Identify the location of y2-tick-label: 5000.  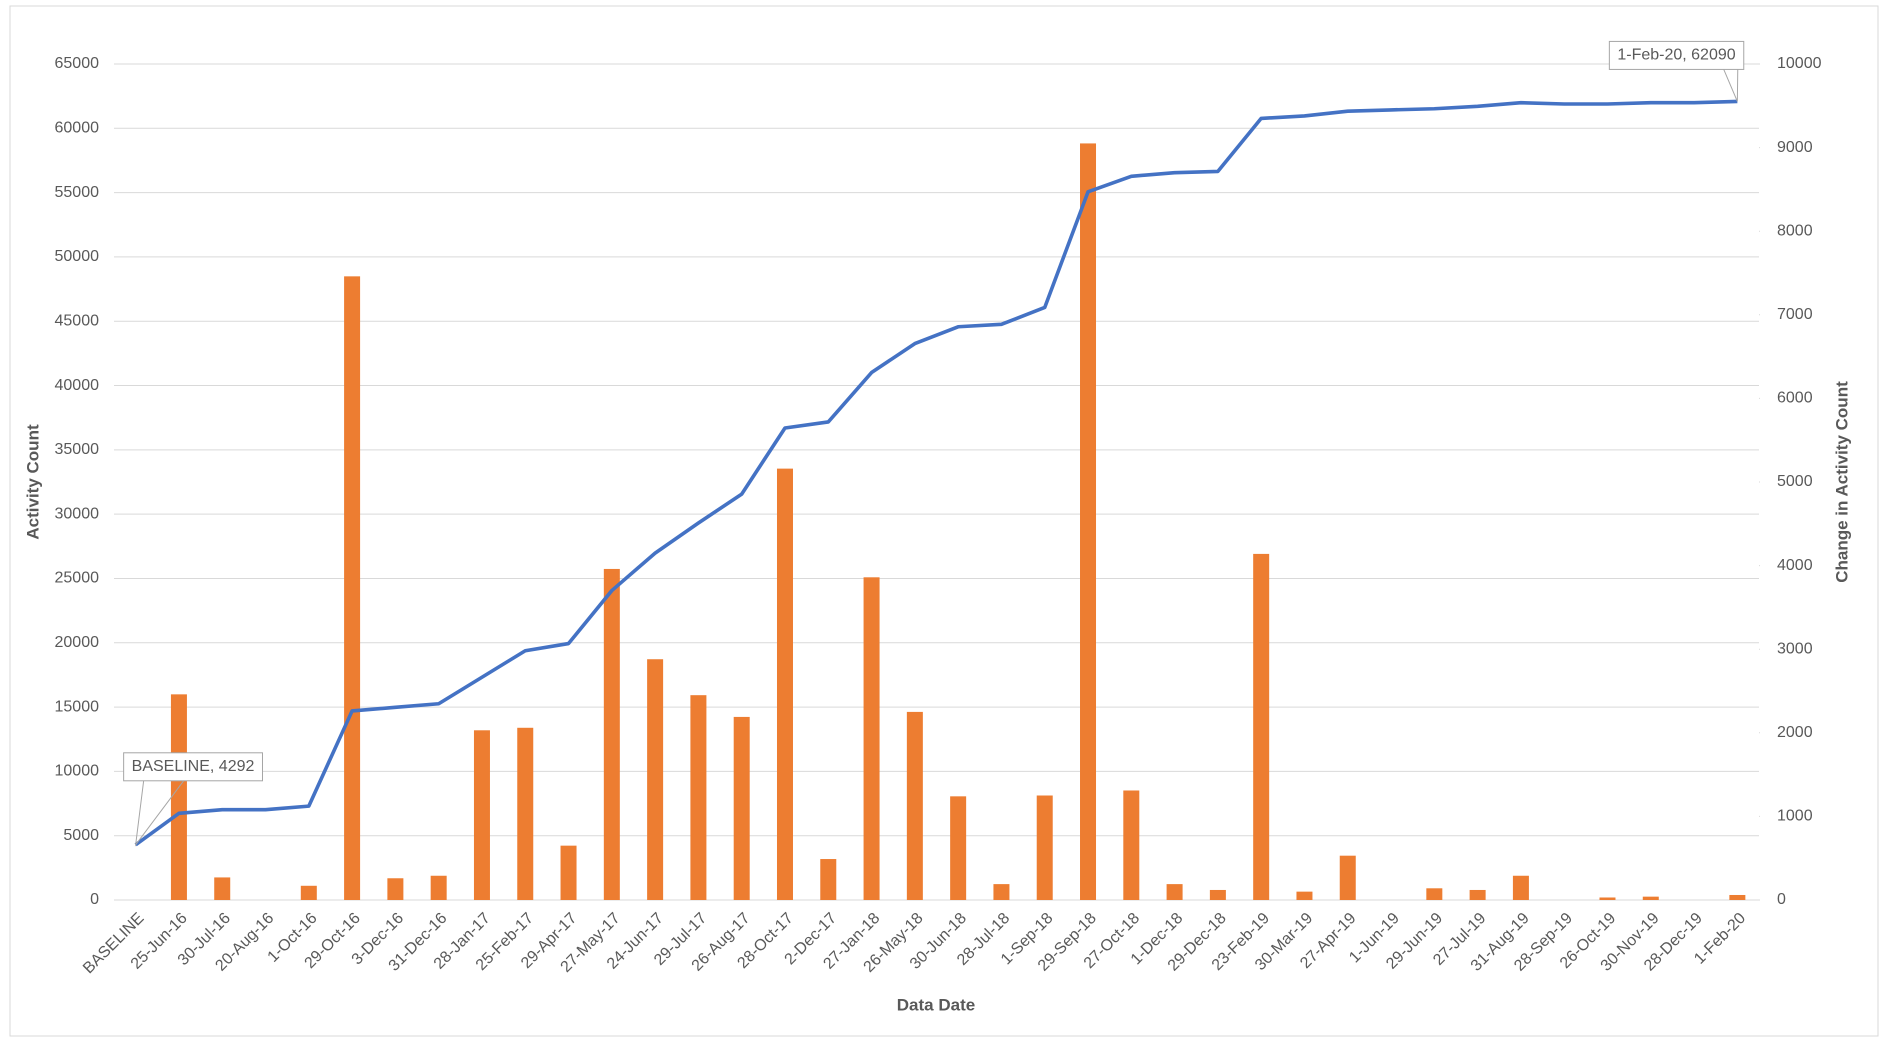
(1795, 481).